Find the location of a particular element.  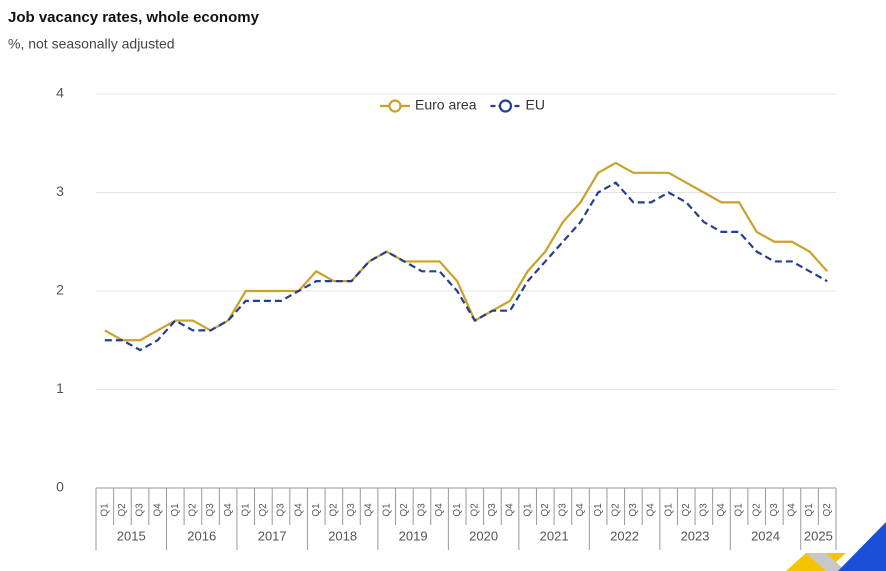

chart-title: Job vacancy rates, whole economy is located at coordinates (134, 17).